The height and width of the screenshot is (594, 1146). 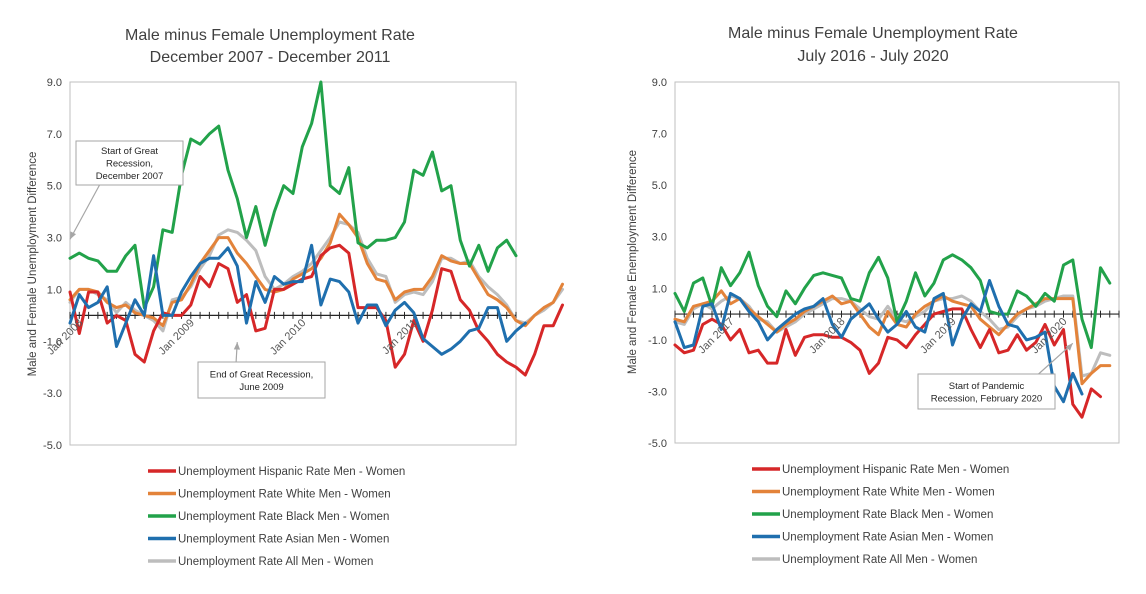 I want to click on chart-right-legend-item-all: Unemployment Rate All Men - Women, so click(x=864, y=560).